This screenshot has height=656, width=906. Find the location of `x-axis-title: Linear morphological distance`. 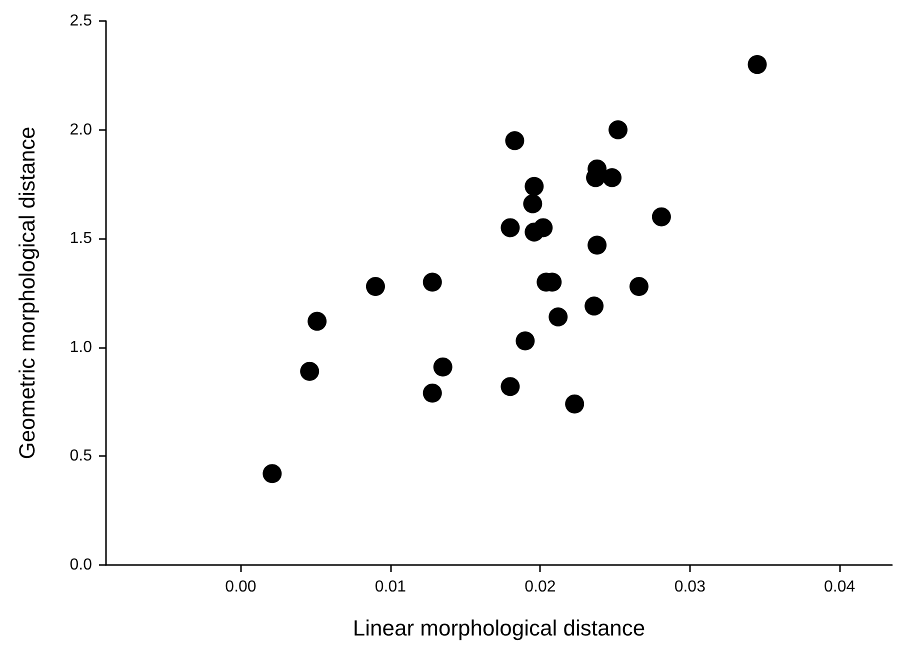

x-axis-title: Linear morphological distance is located at coordinates (499, 628).